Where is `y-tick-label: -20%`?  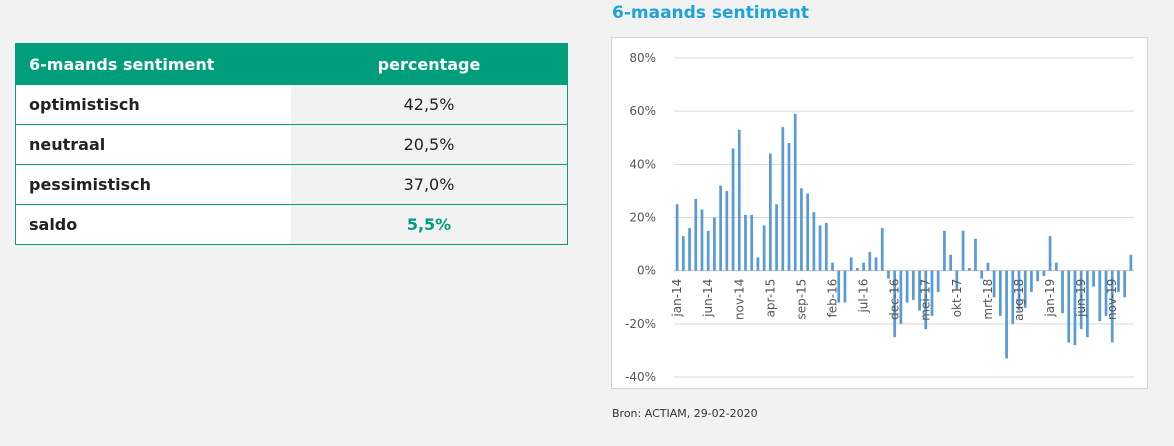
y-tick-label: -20% is located at coordinates (640, 324).